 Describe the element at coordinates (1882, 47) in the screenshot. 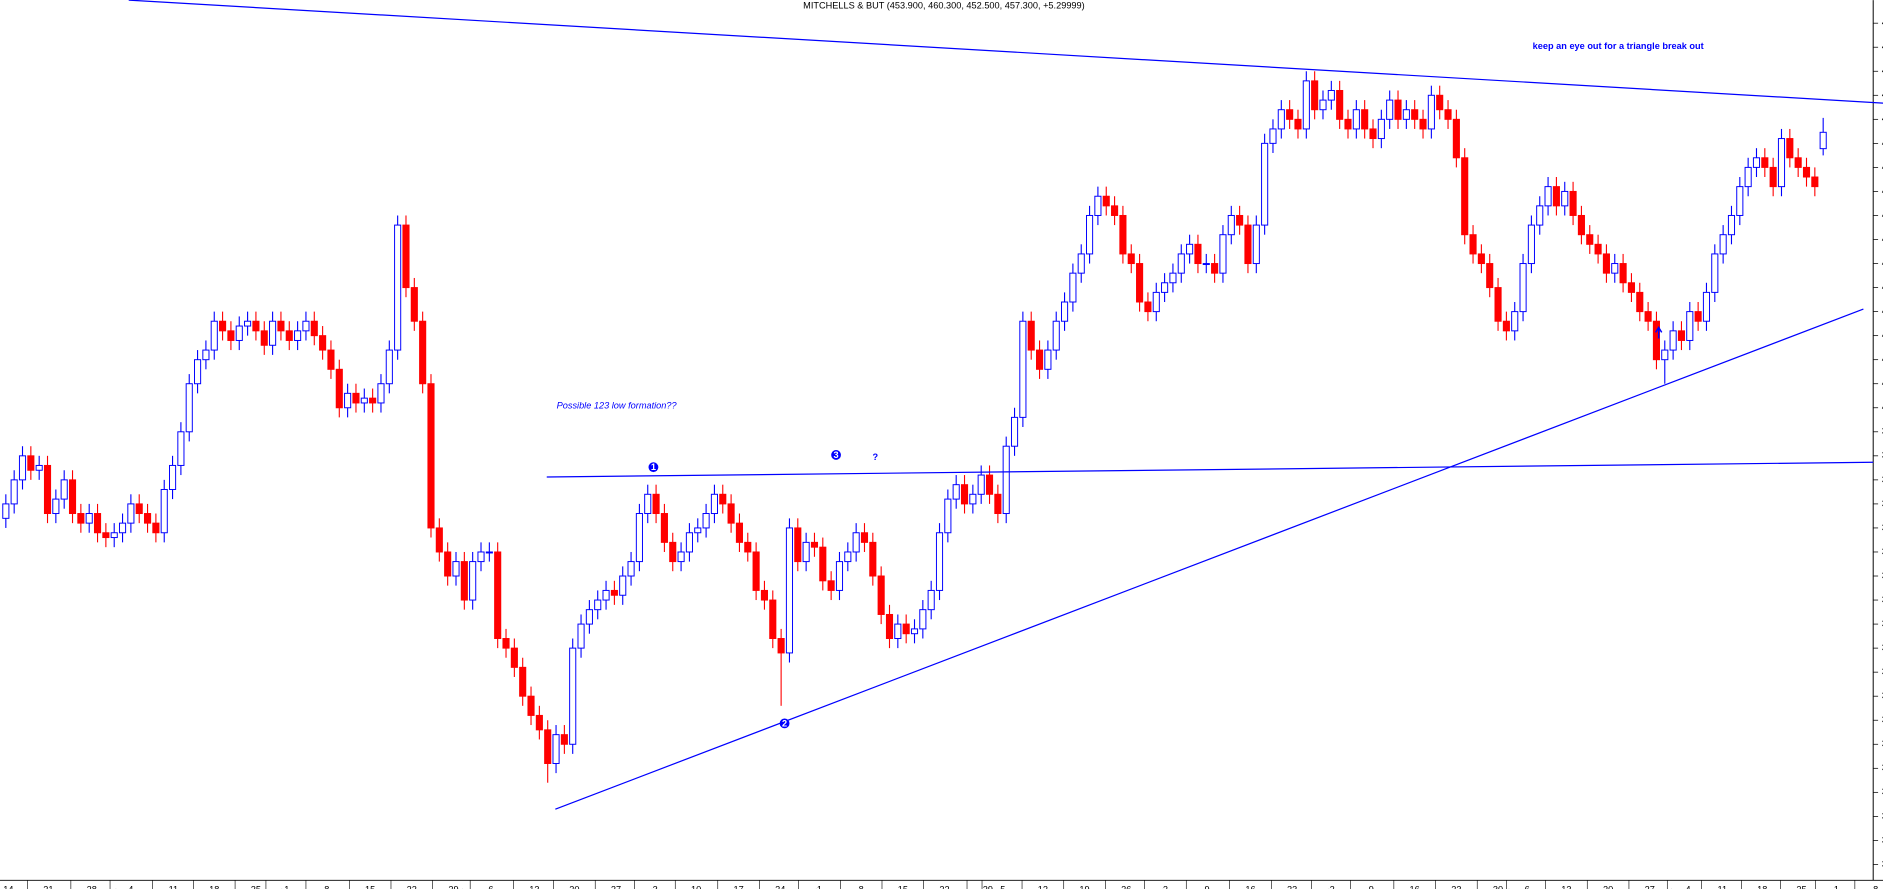

I see `y-tick-label: 475` at that location.